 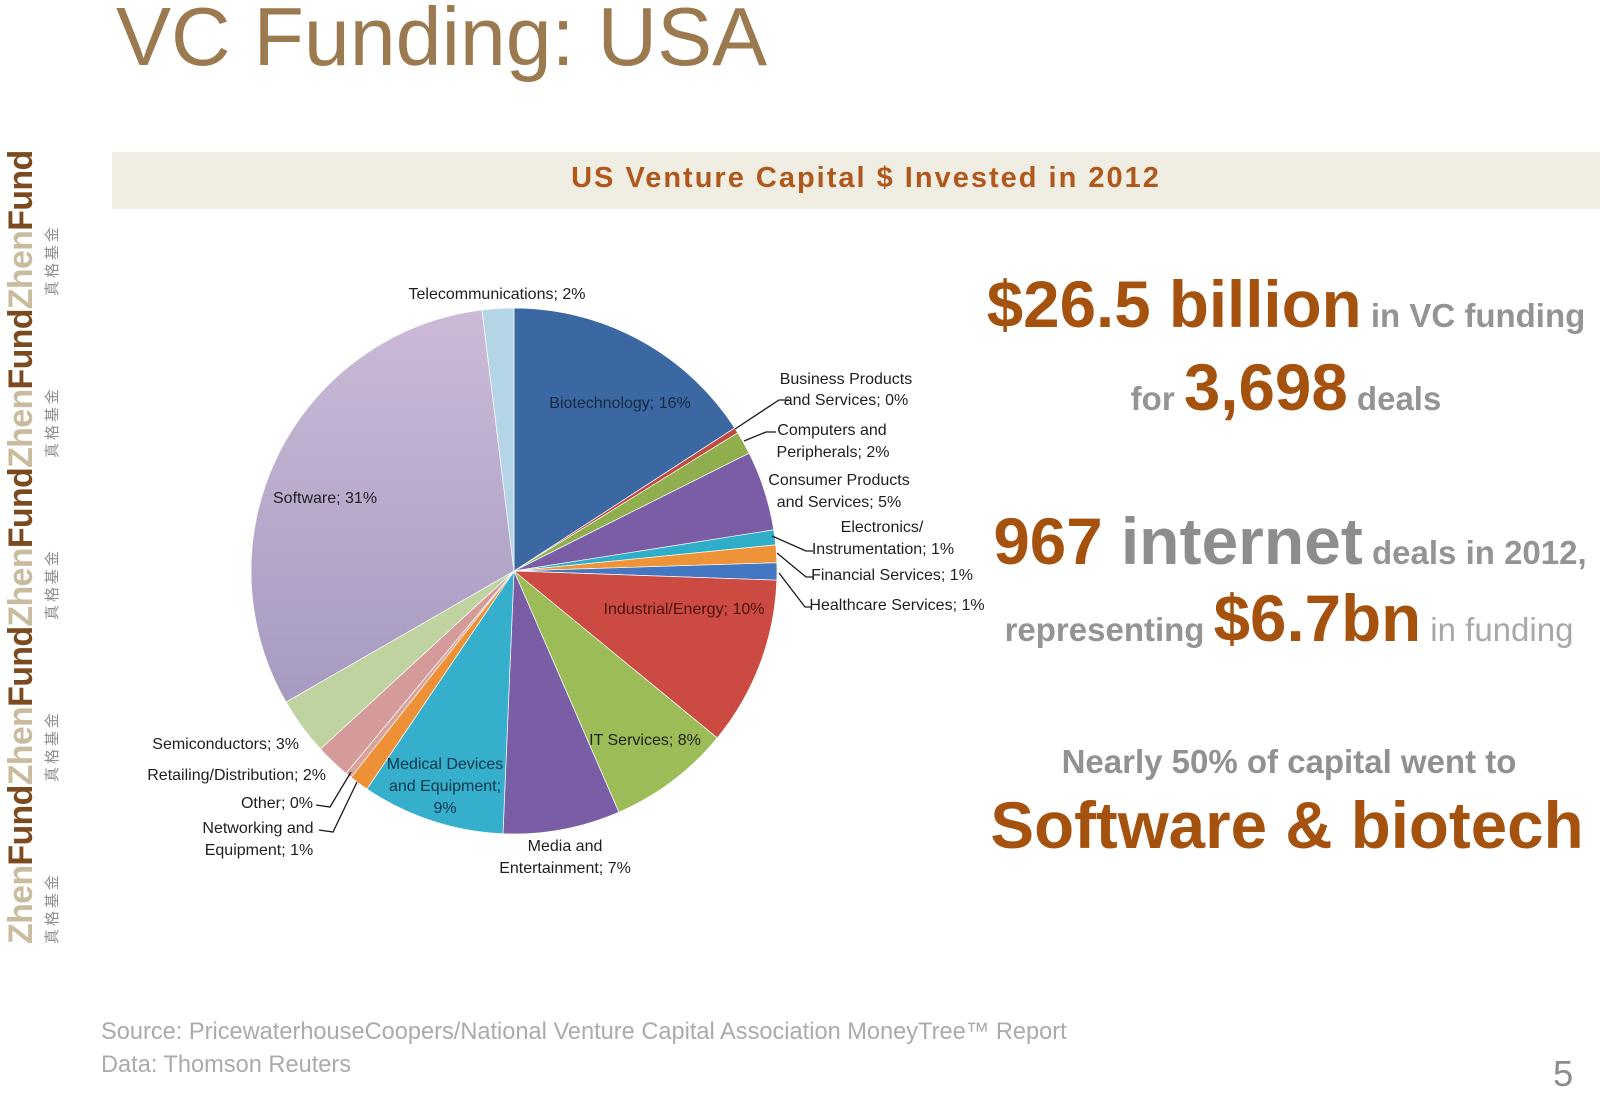 What do you see at coordinates (619, 403) in the screenshot?
I see `svg-text: Biotechnology; 16%` at bounding box center [619, 403].